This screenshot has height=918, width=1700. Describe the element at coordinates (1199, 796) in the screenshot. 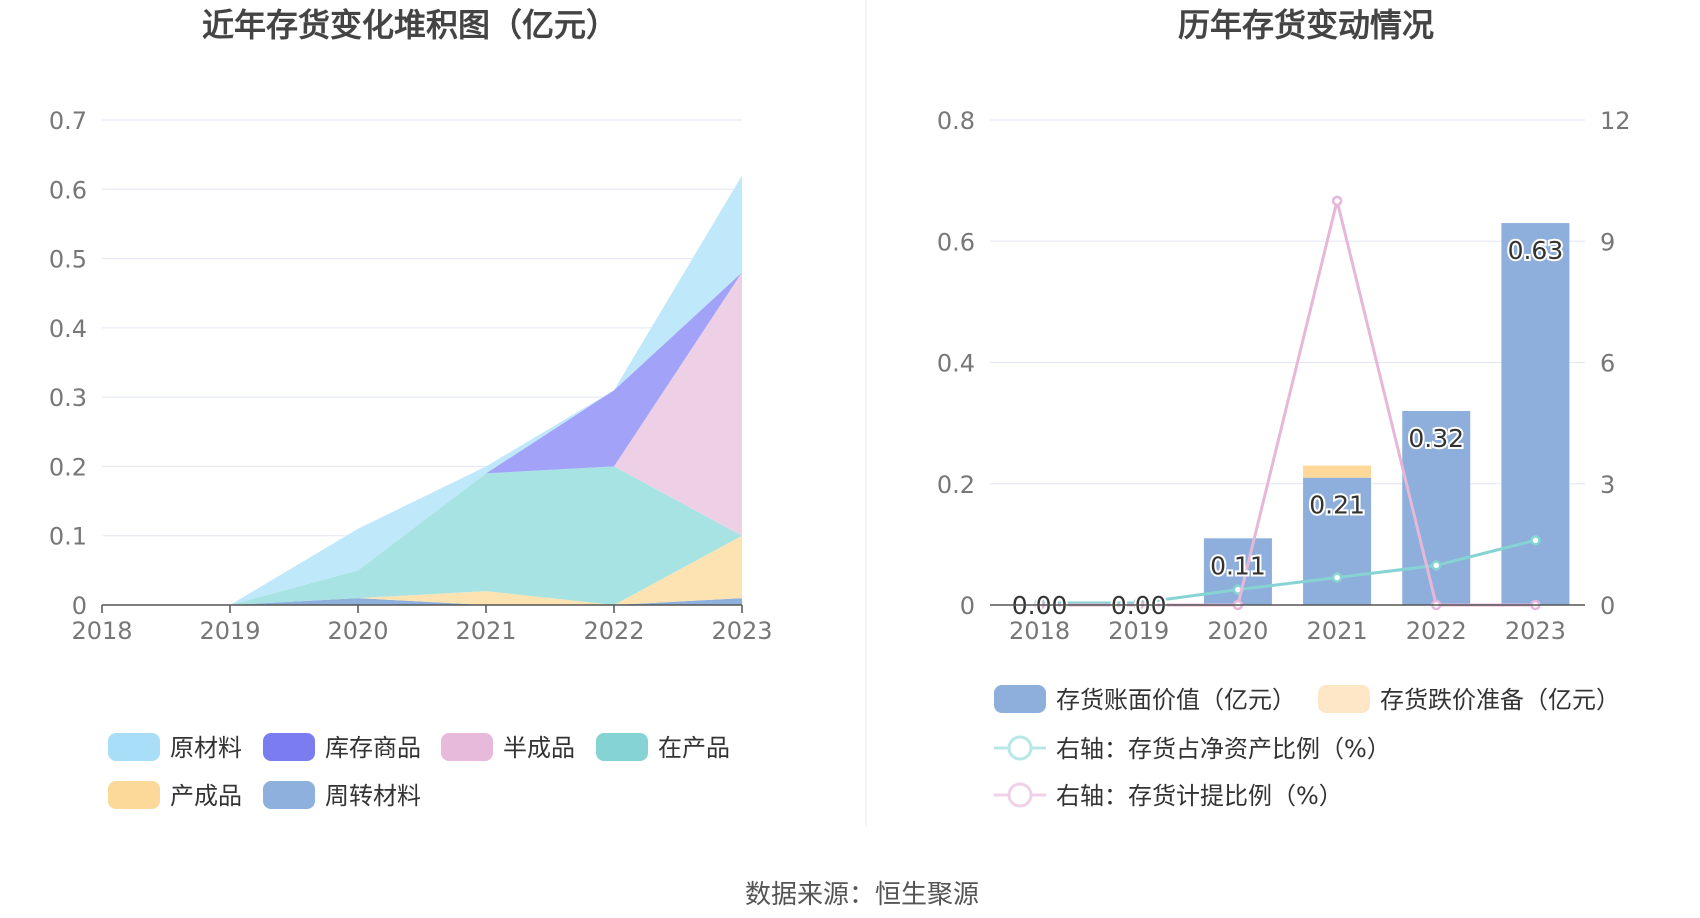

I see `legend-label: 右轴：存货计提比例（%）` at that location.